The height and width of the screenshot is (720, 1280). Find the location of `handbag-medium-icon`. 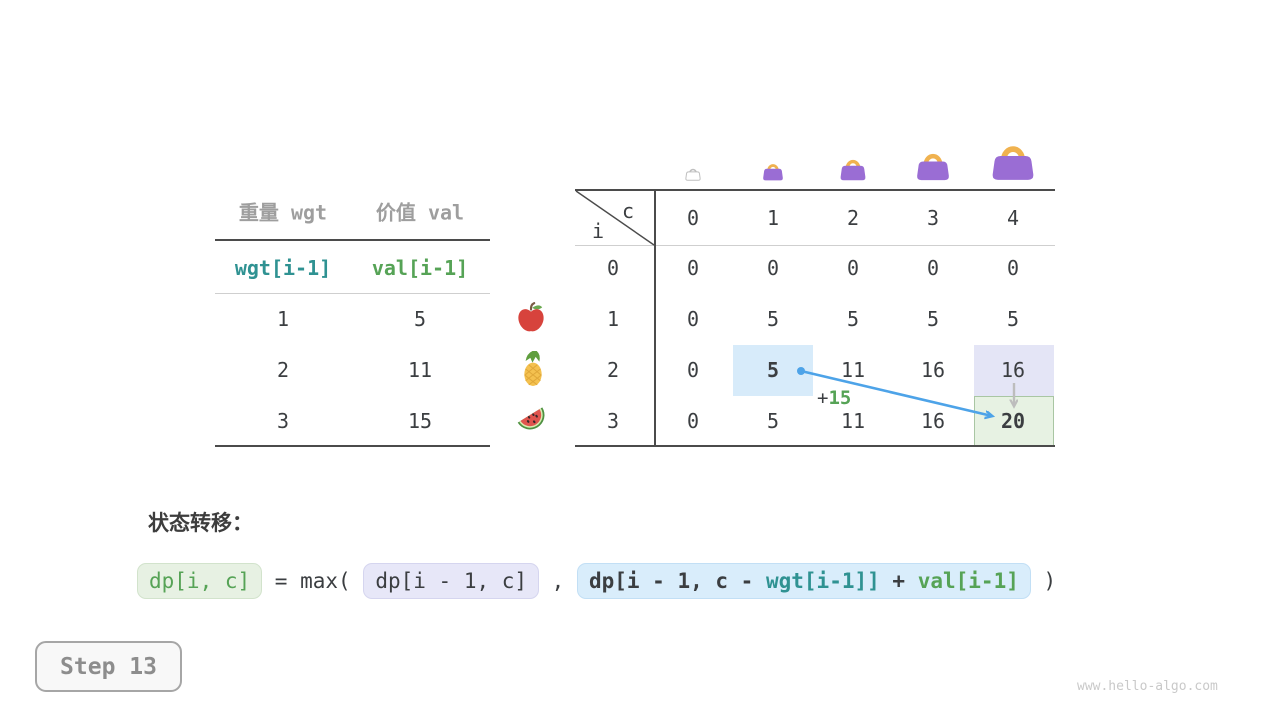

handbag-medium-icon is located at coordinates (853, 168).